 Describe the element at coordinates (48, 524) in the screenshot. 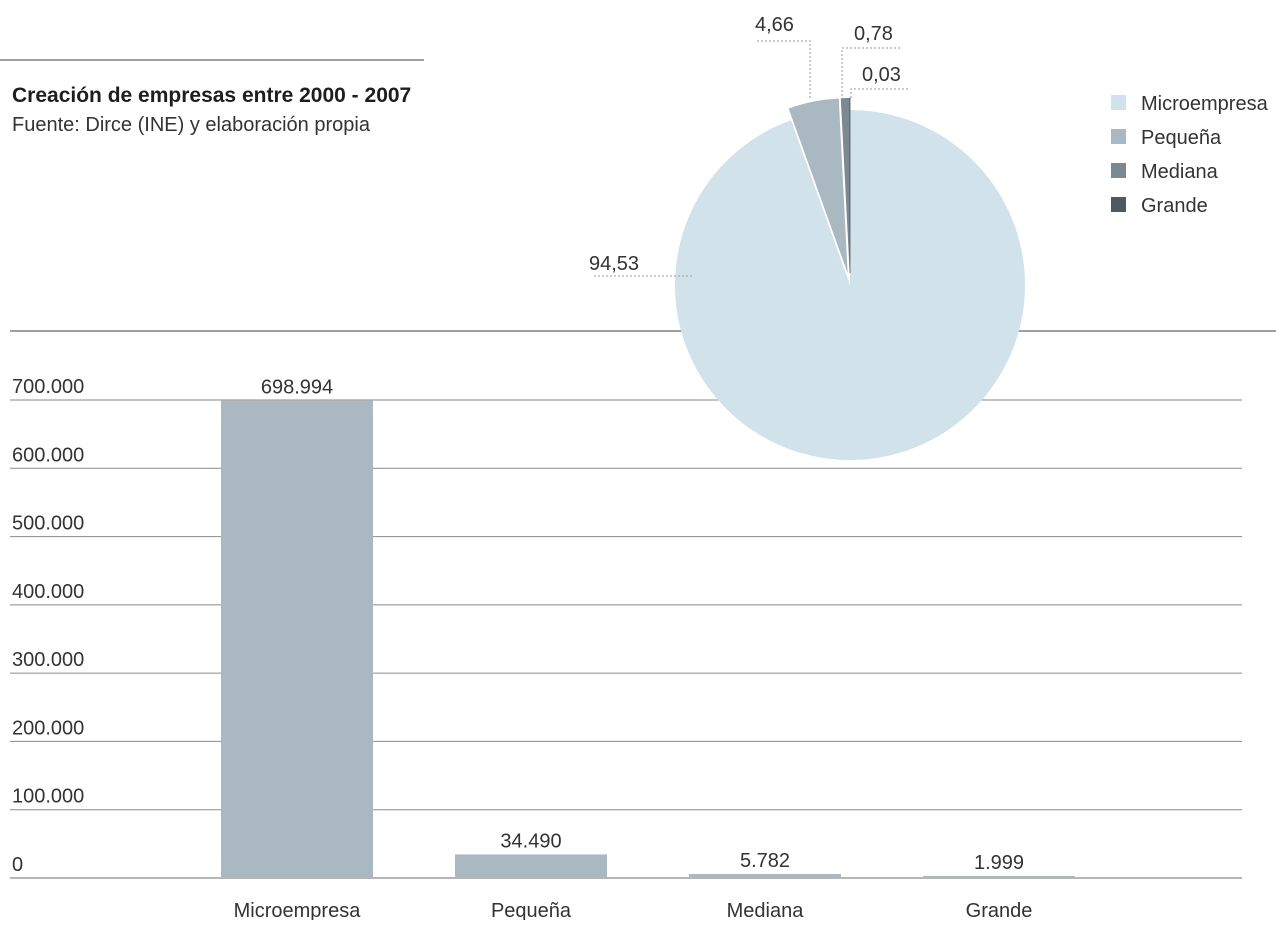

I see `y-tick-label: 500.000` at that location.